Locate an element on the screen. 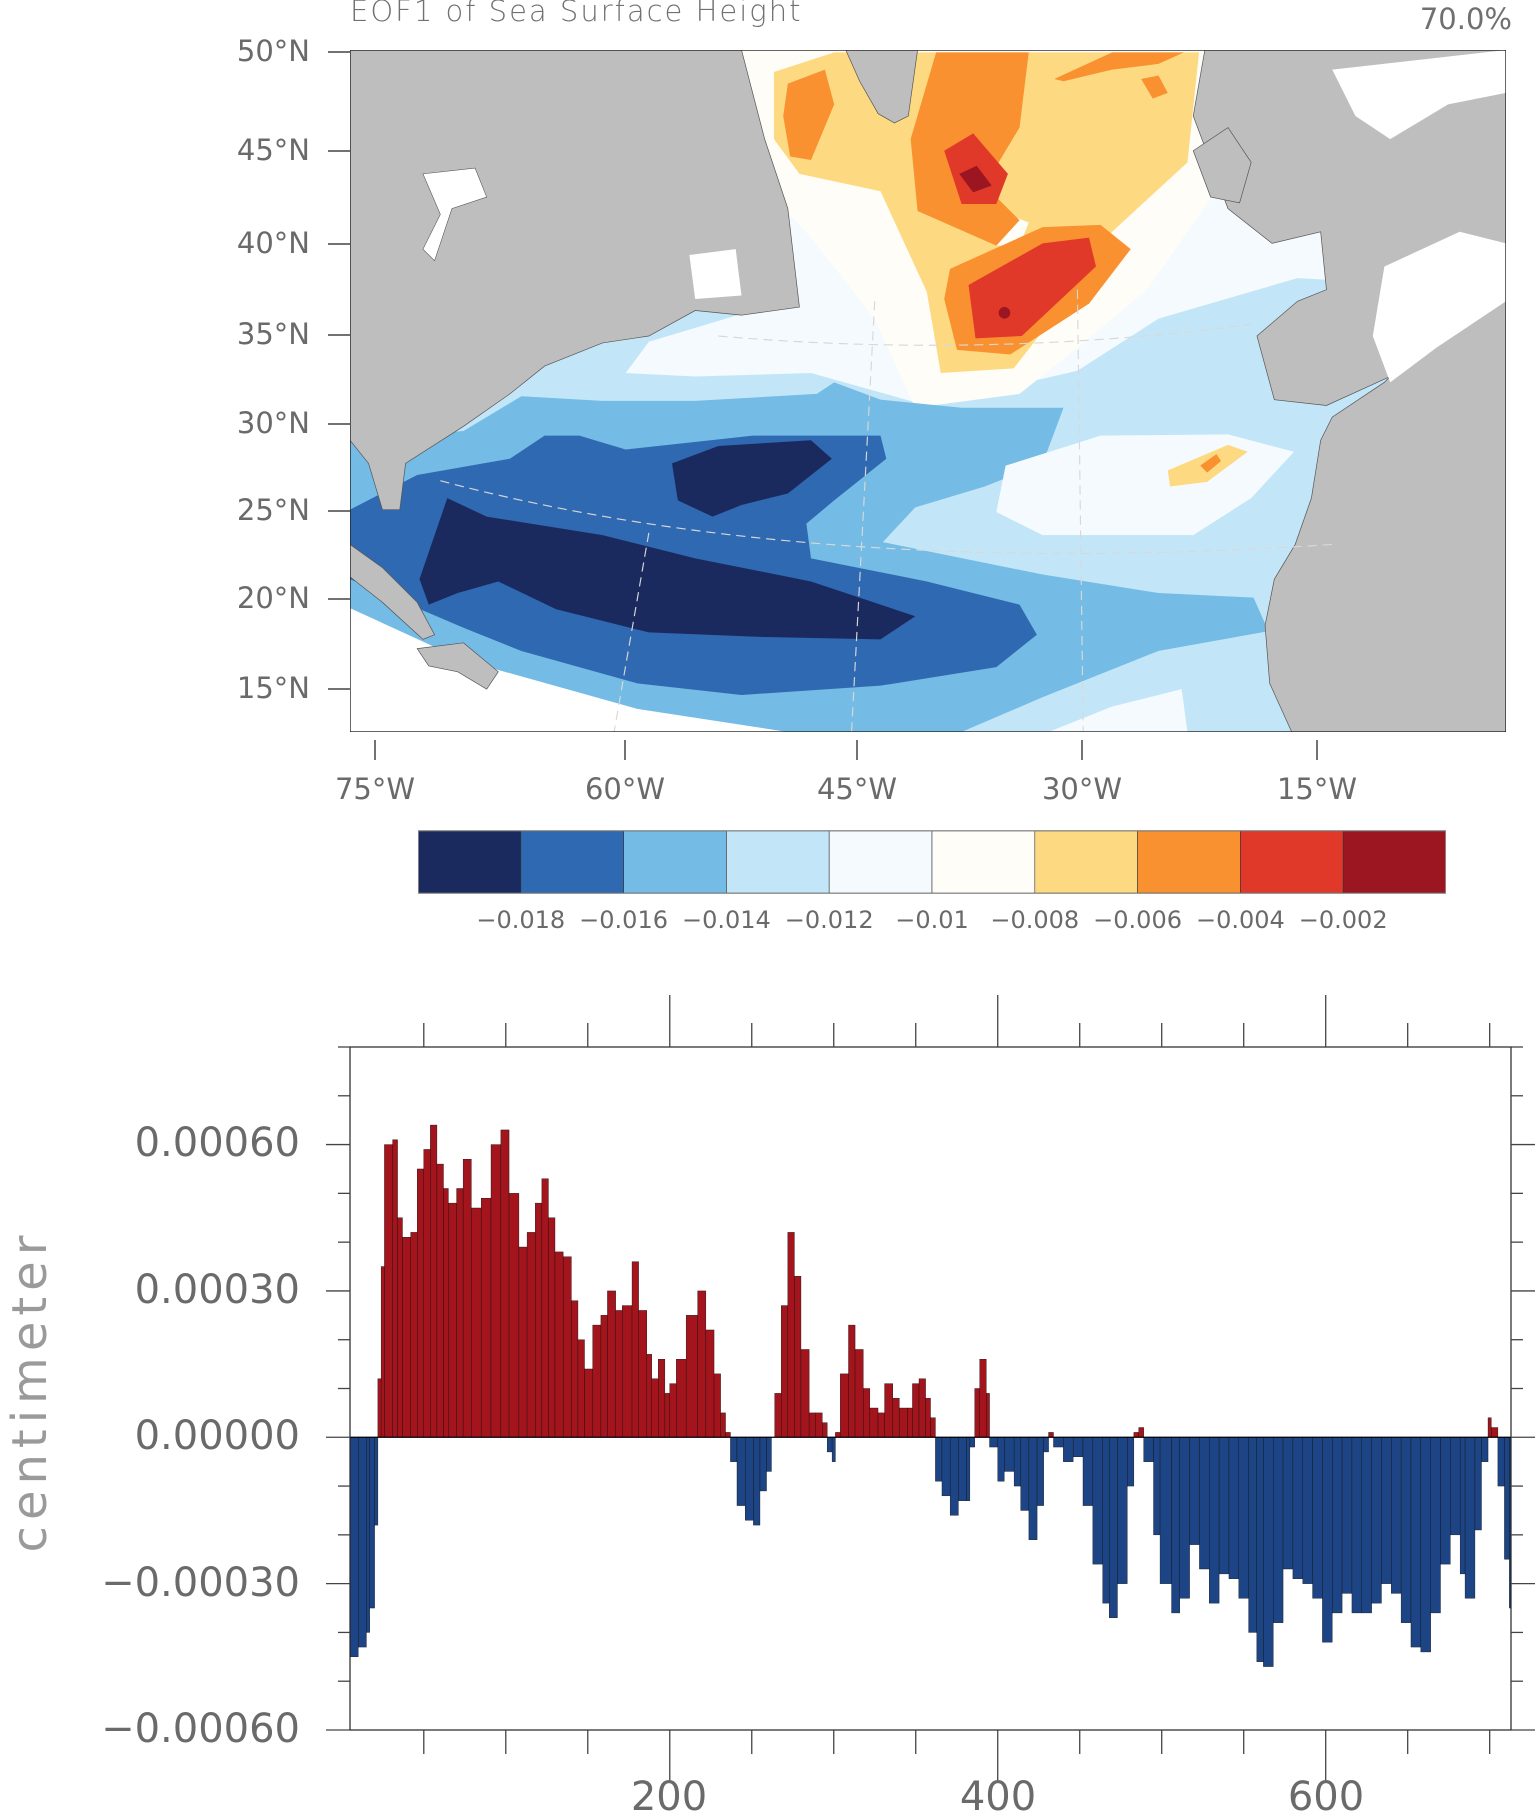  colorbar-label: −0.002 is located at coordinates (1343, 920).